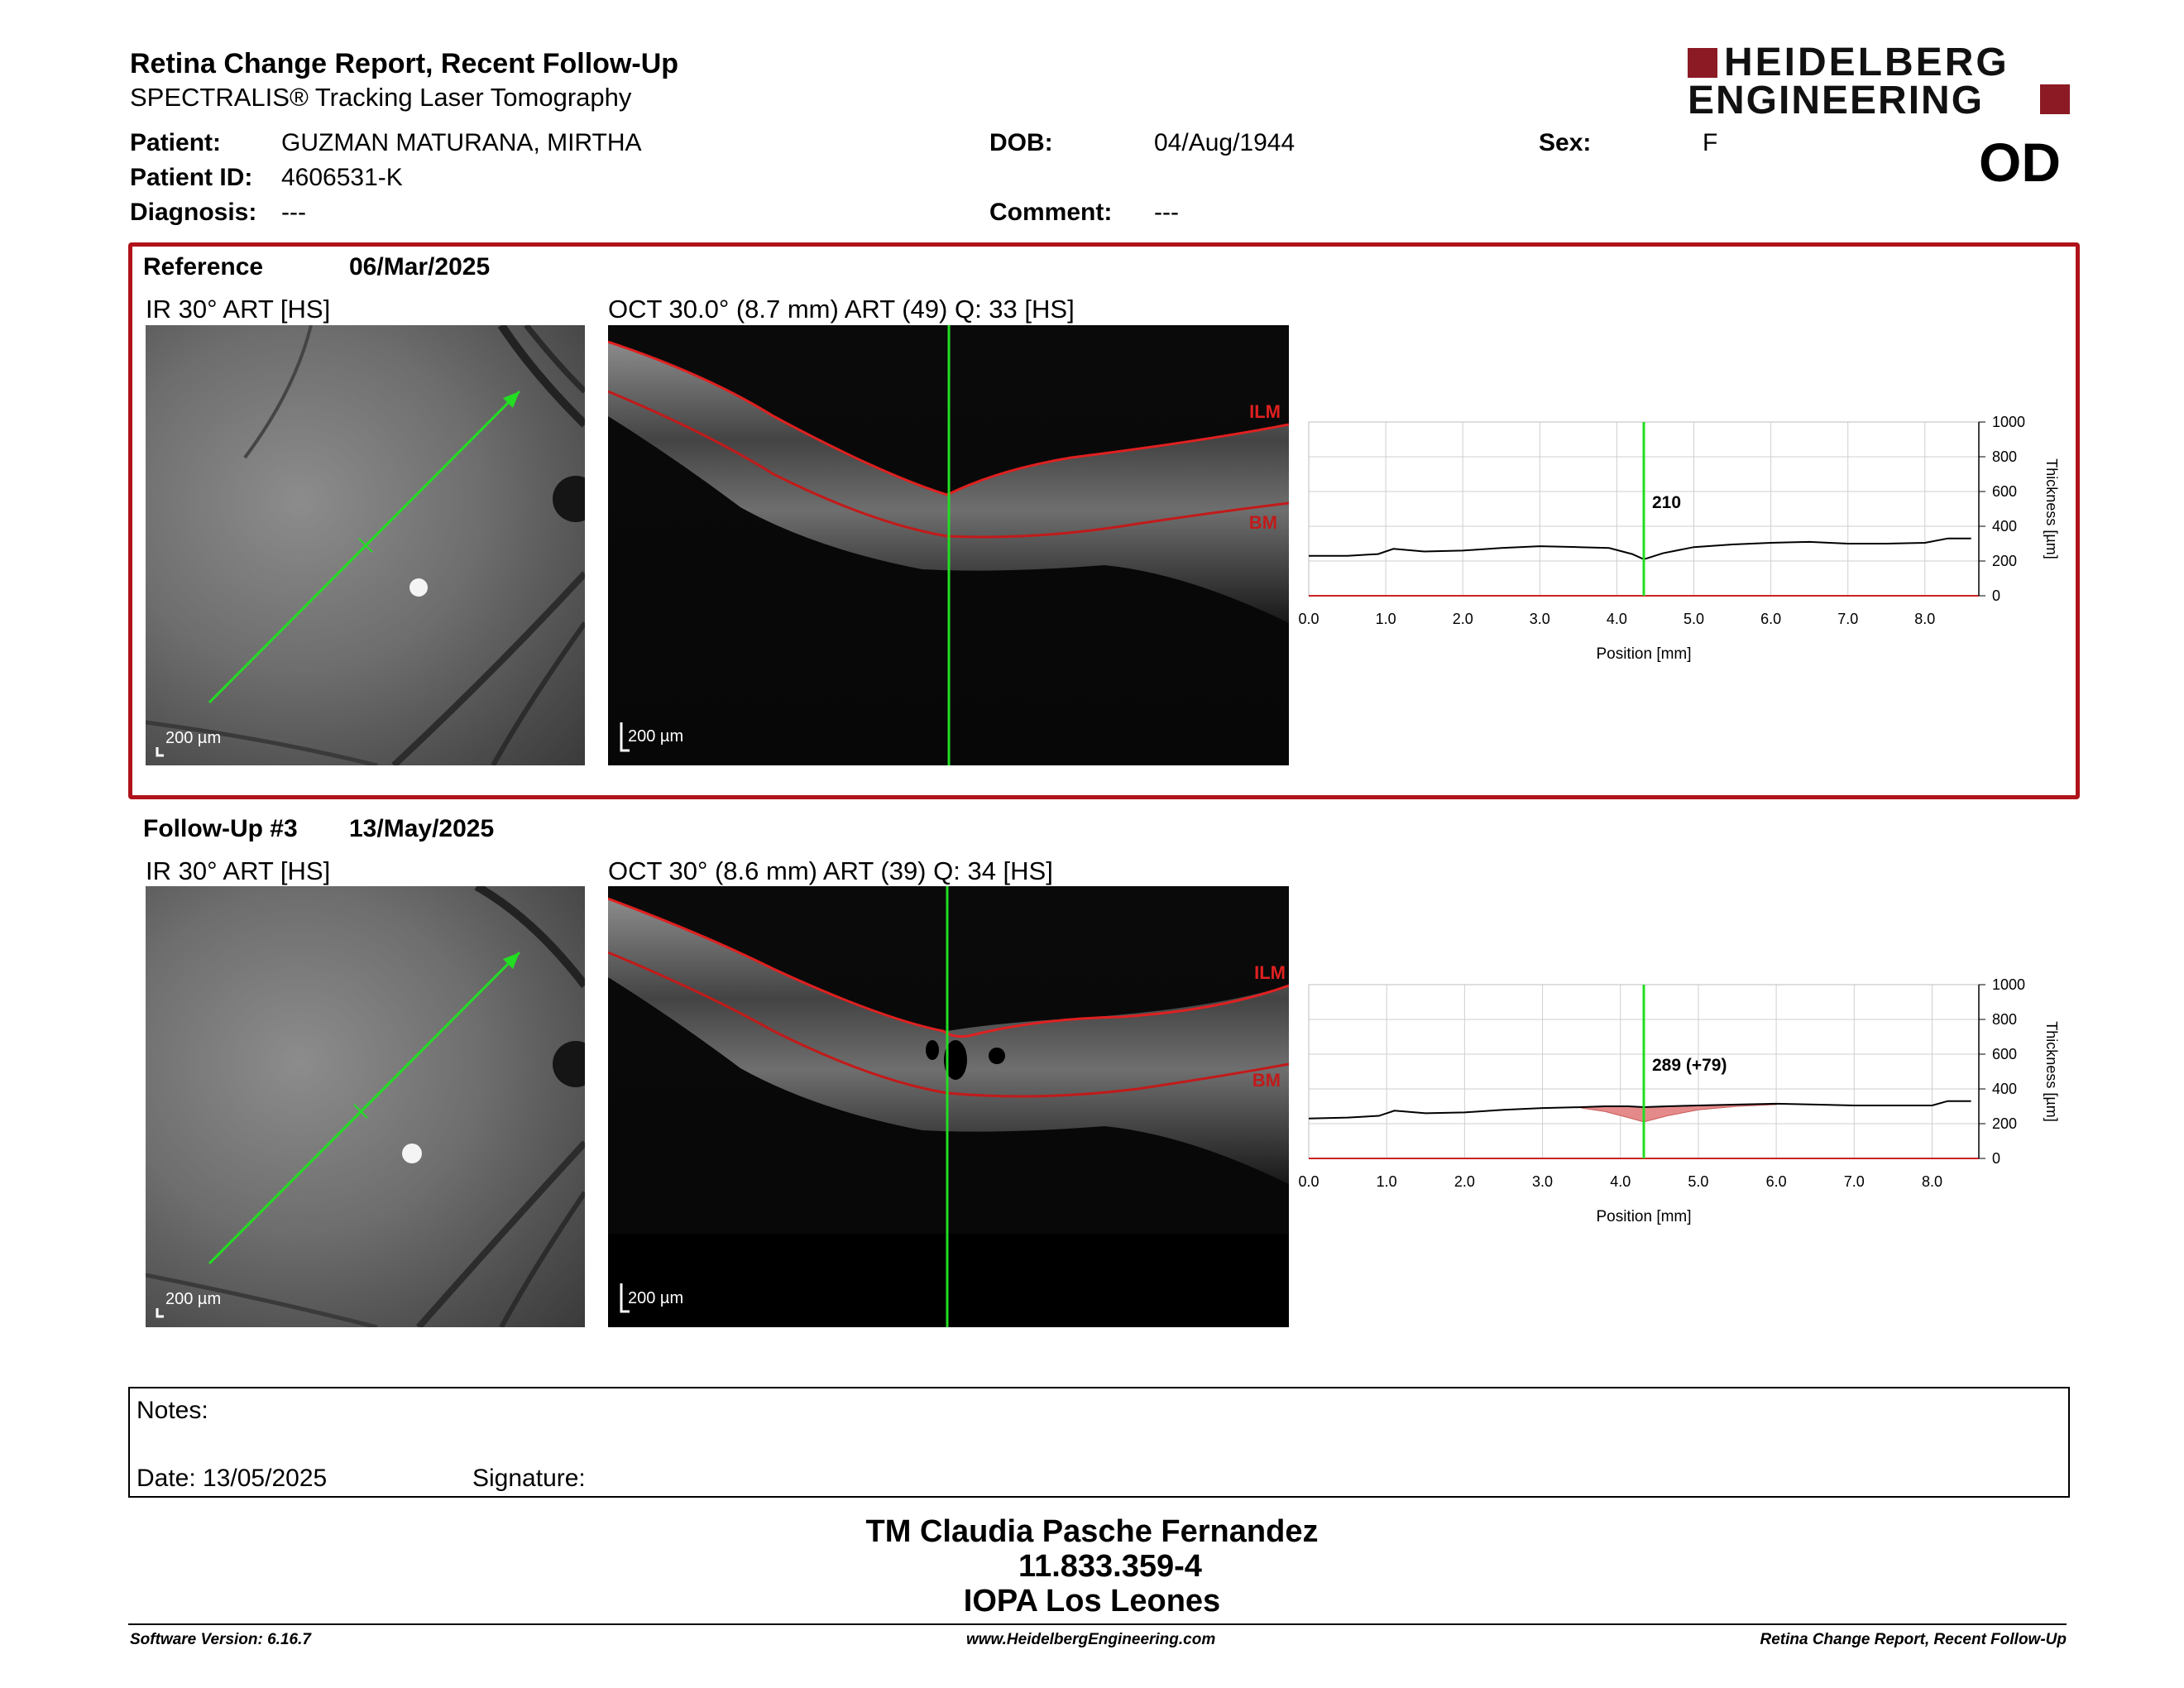  What do you see at coordinates (1266, 1080) in the screenshot?
I see `followup-bm-label: BM` at bounding box center [1266, 1080].